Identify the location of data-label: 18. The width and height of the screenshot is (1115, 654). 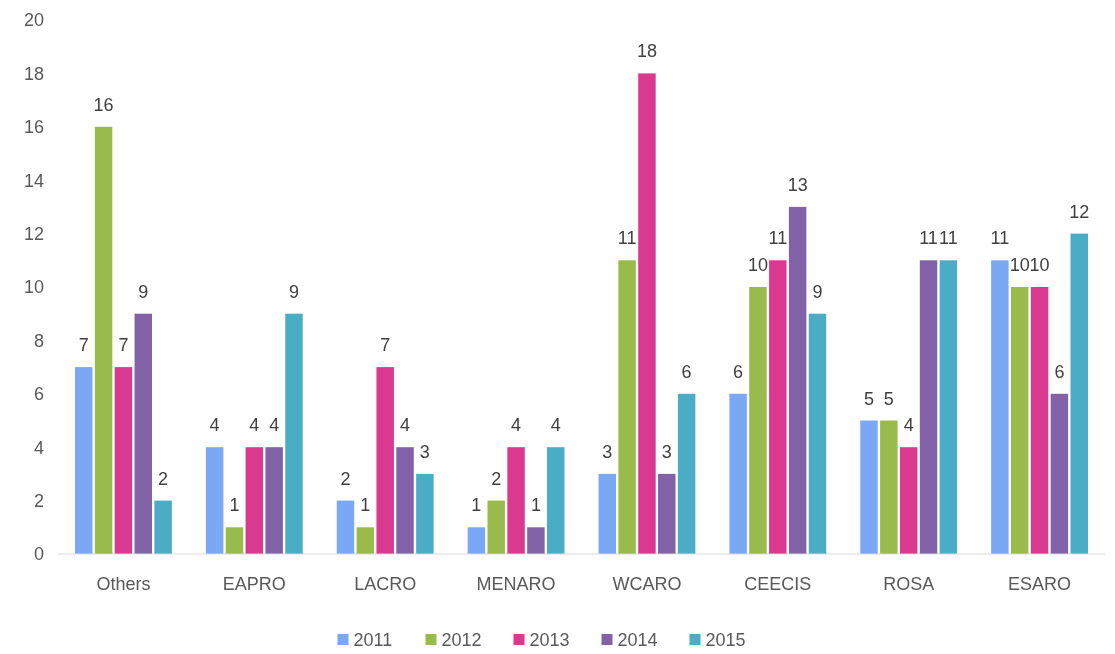
(646, 51).